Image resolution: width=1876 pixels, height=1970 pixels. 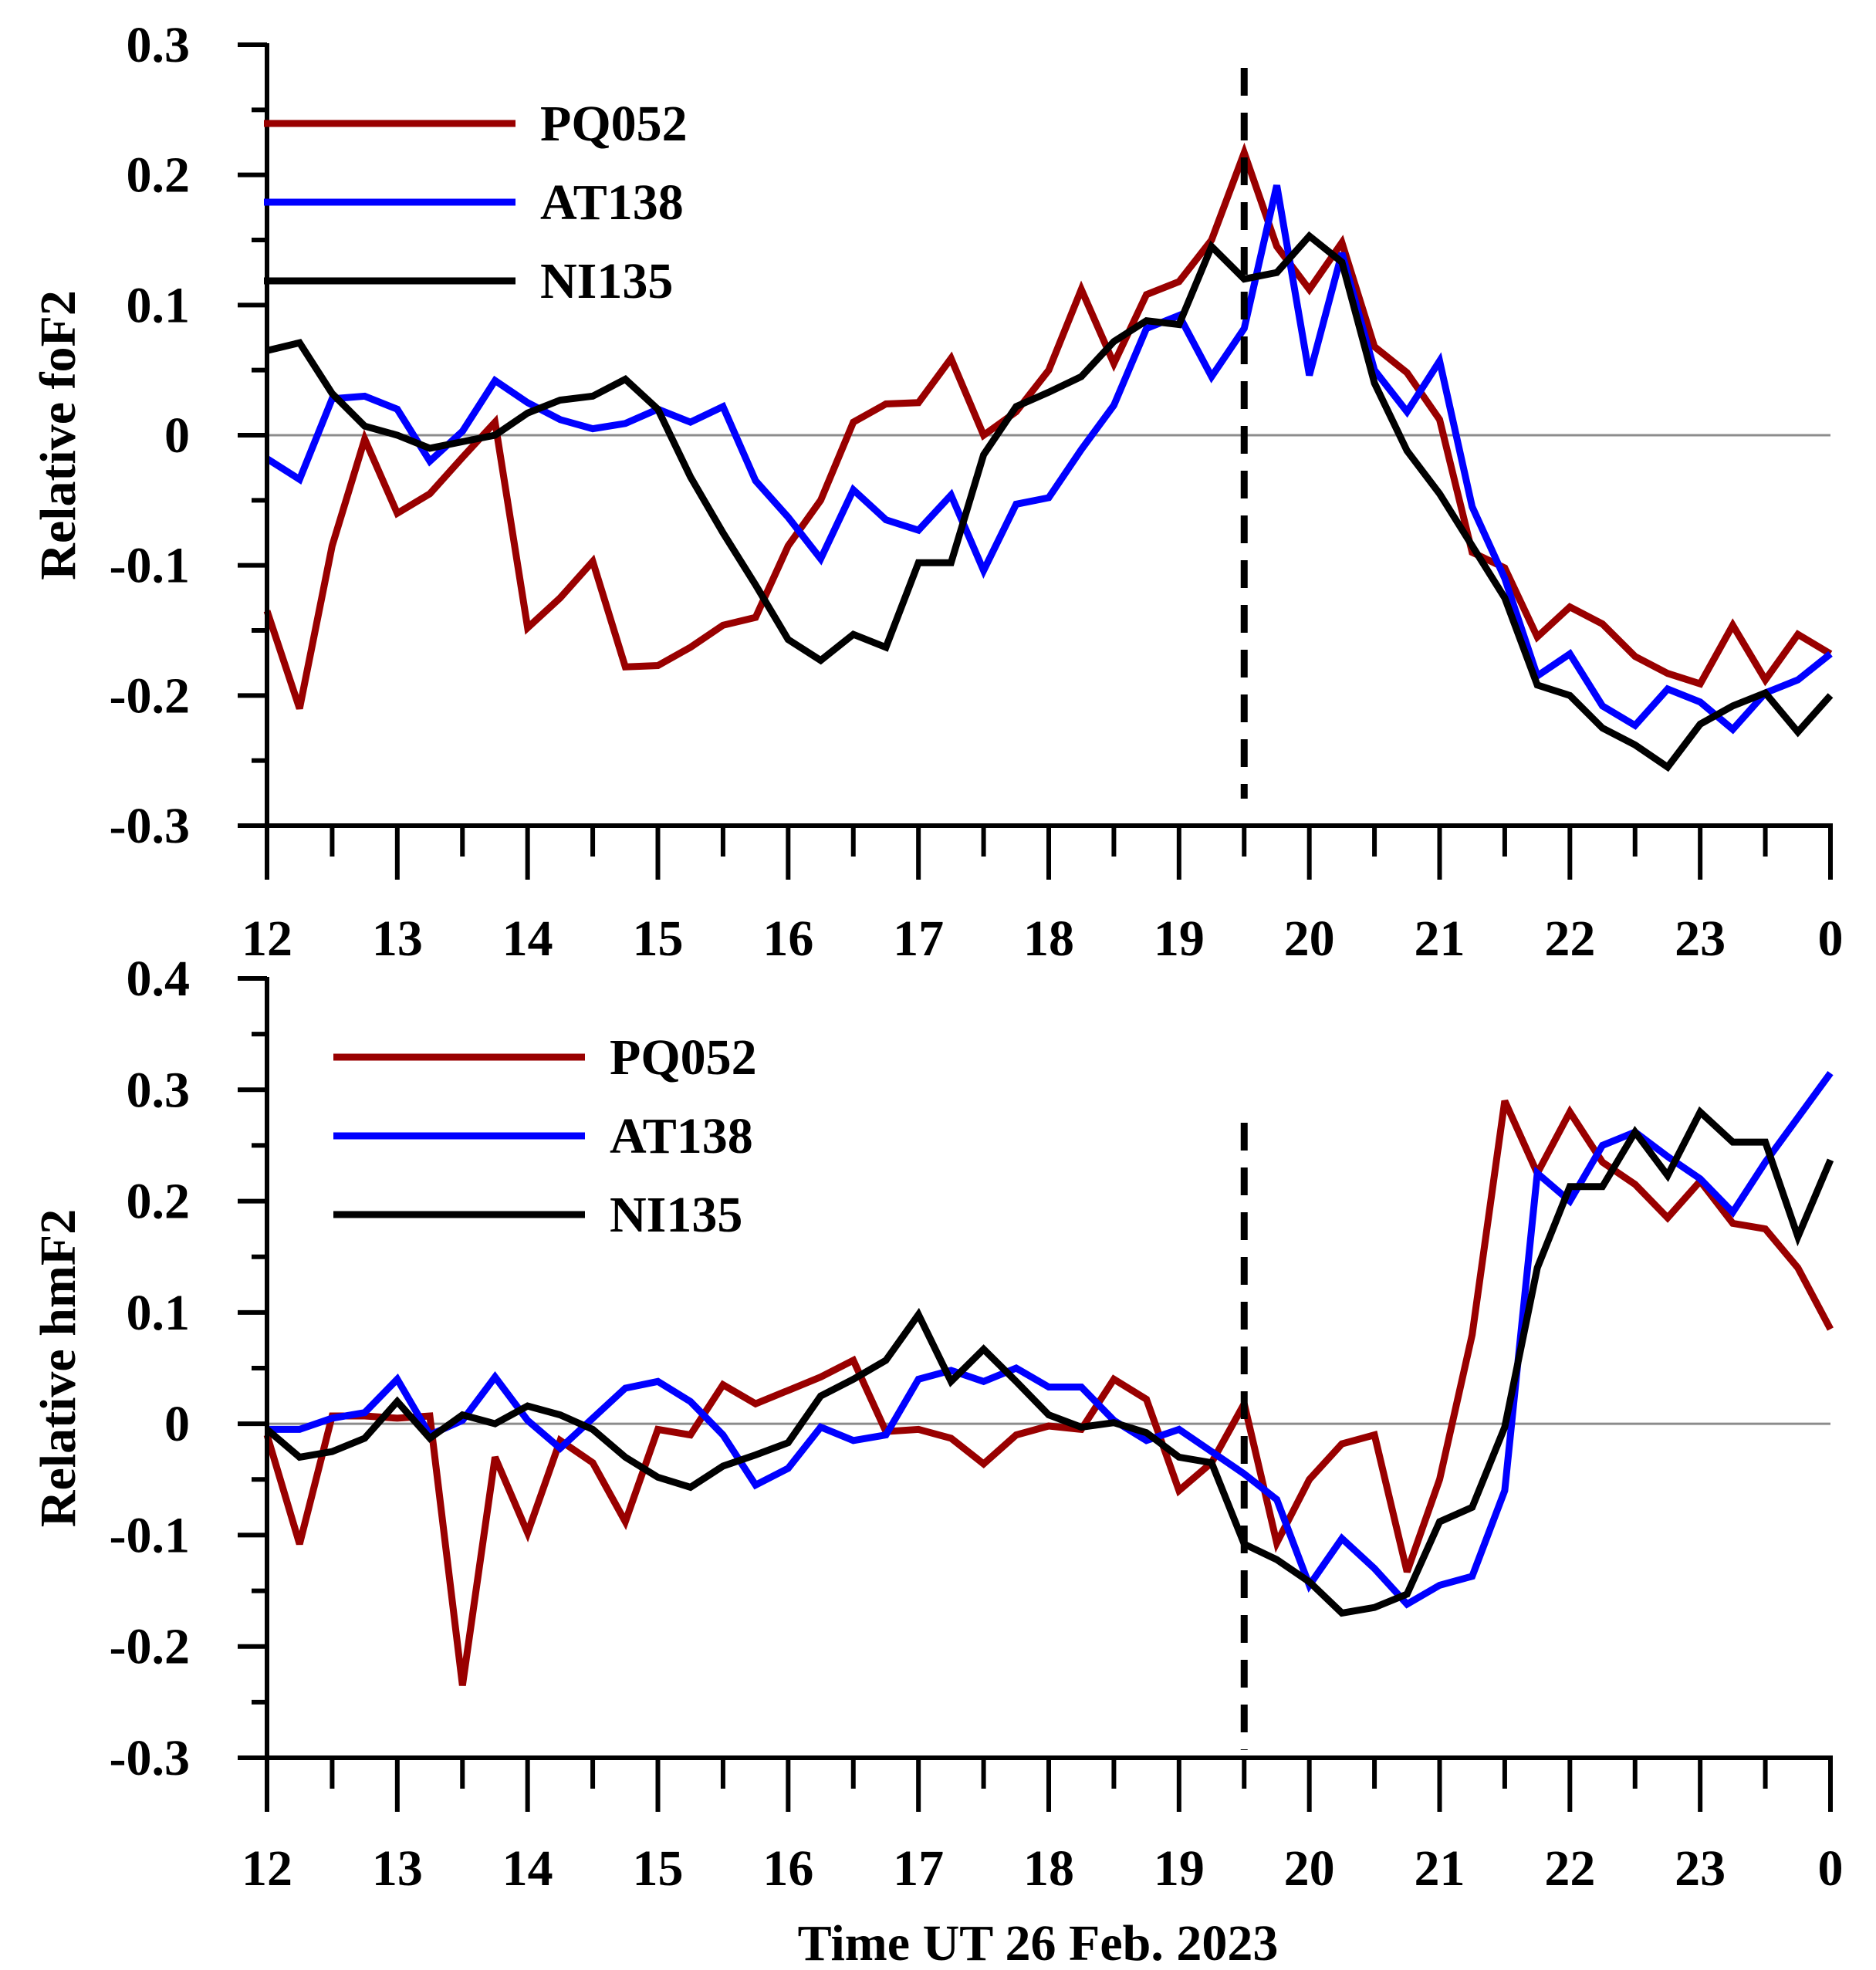 I want to click on y-axis-label: Relative foF2, so click(x=58, y=435).